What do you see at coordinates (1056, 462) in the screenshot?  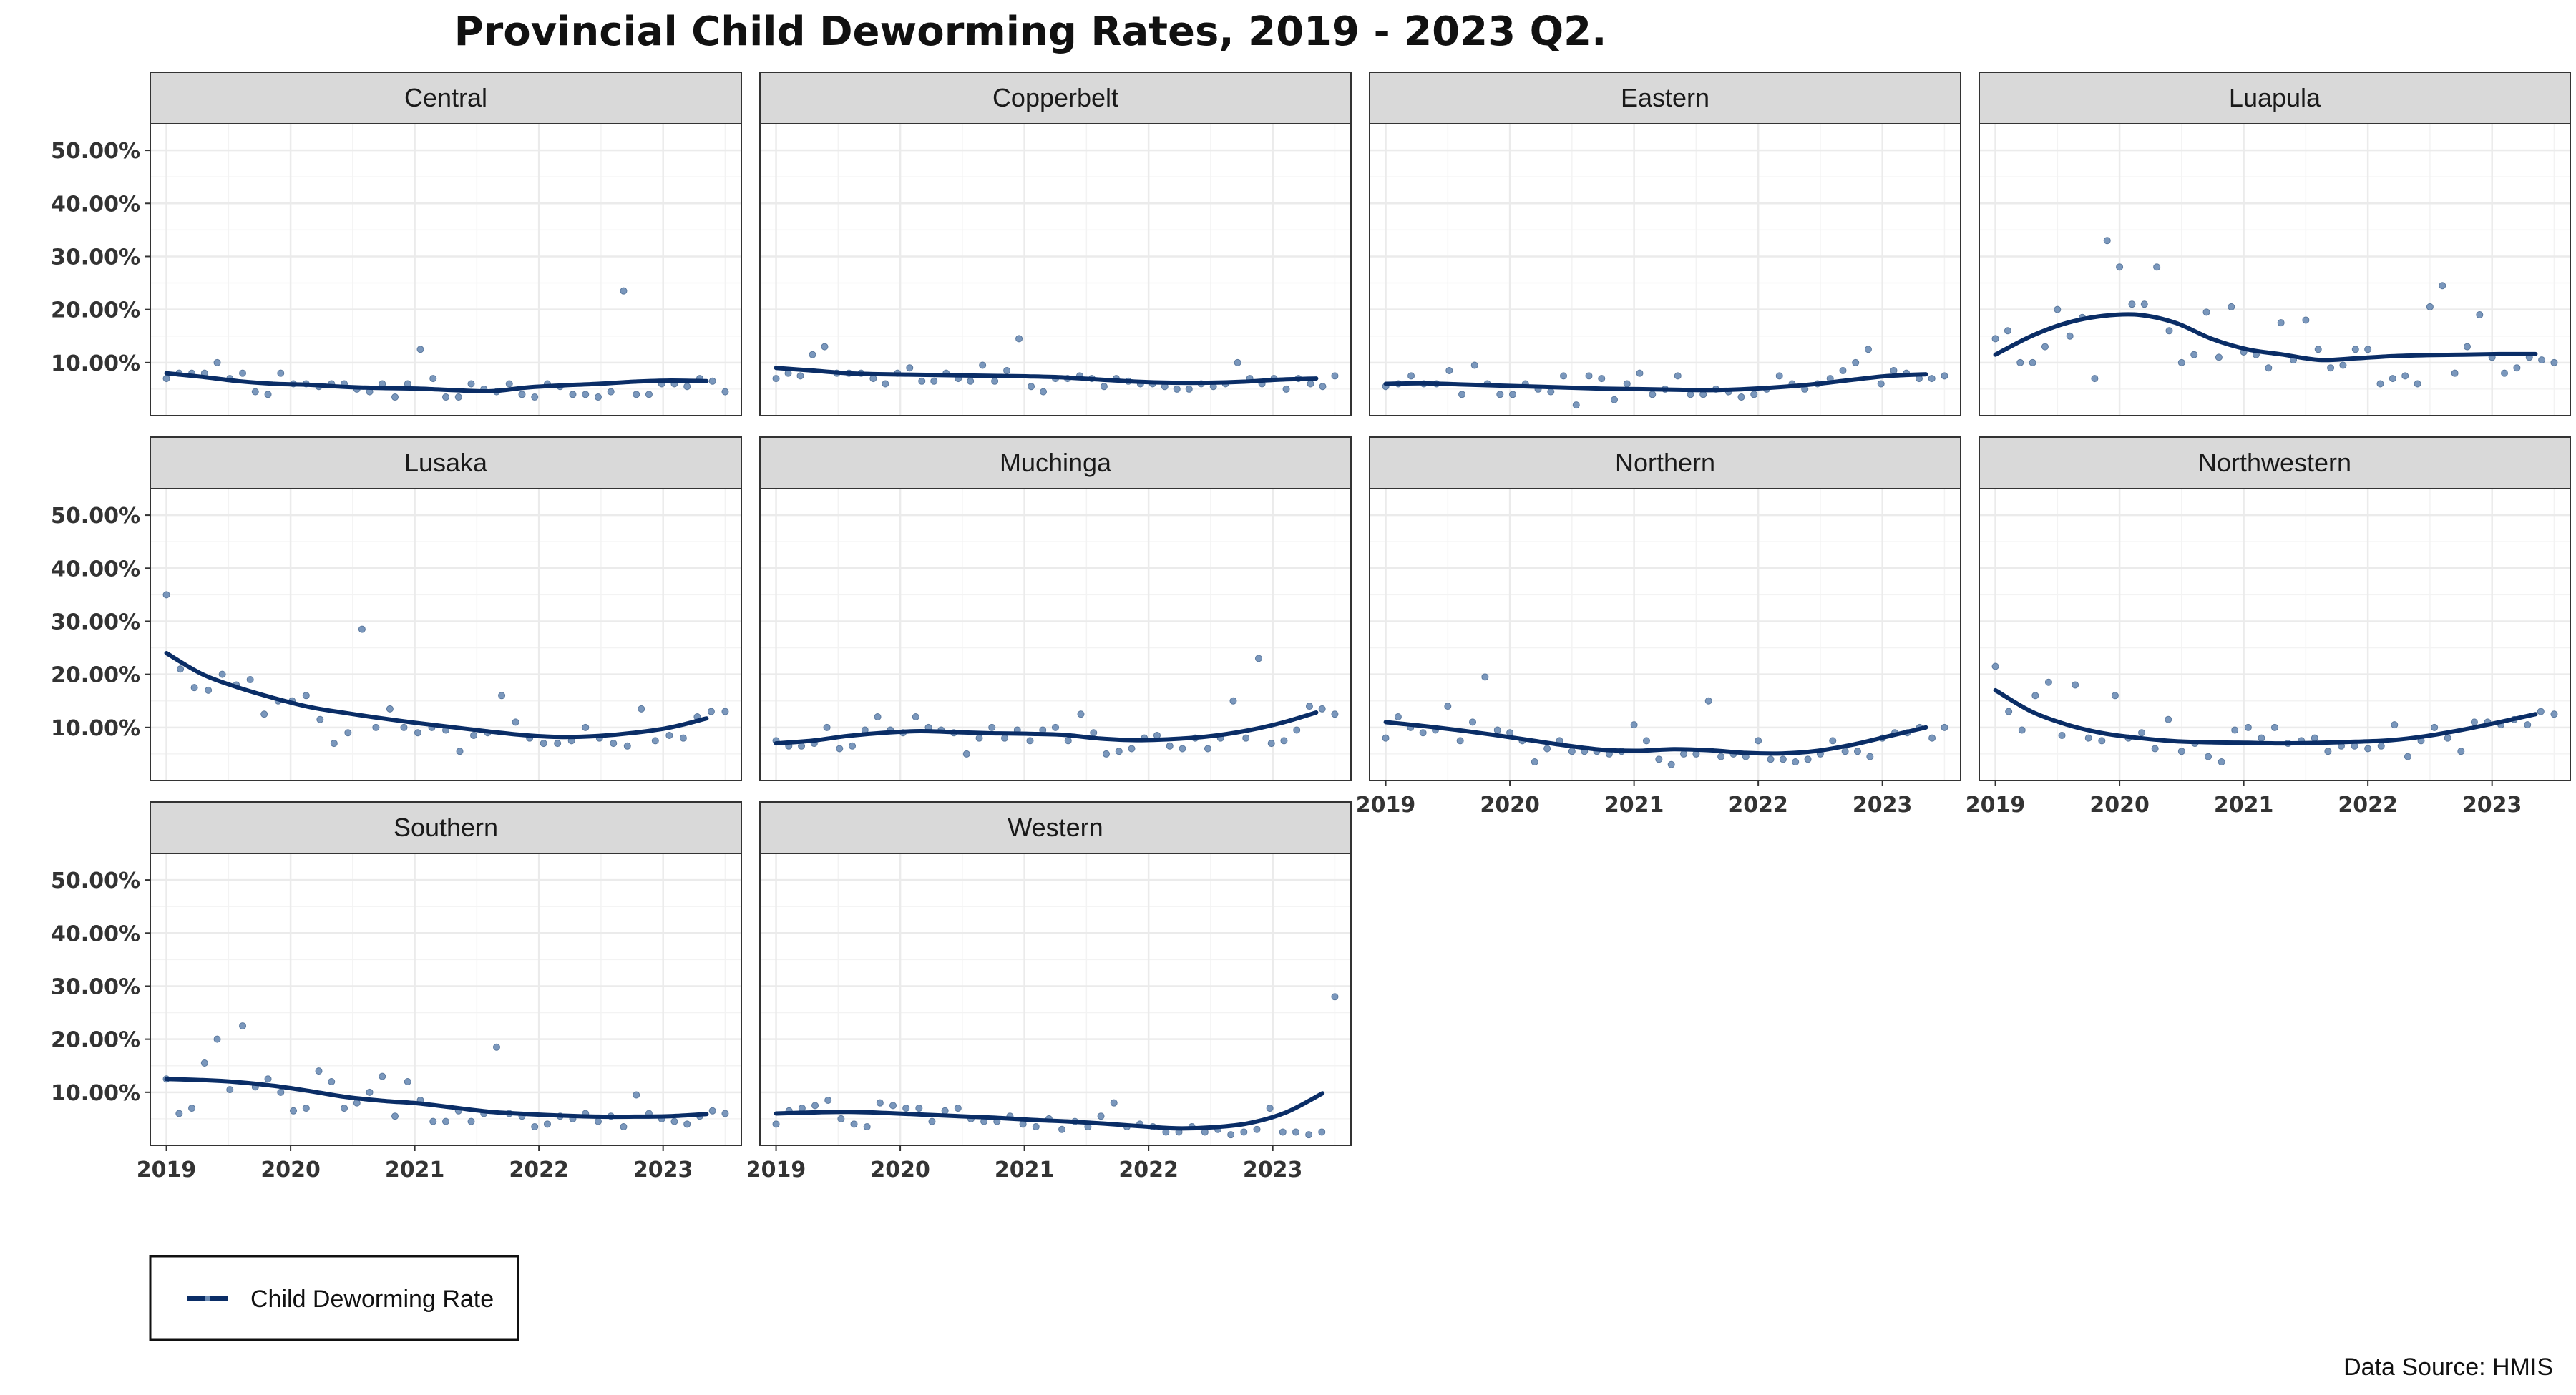 I see `facet-label: Muchinga` at bounding box center [1056, 462].